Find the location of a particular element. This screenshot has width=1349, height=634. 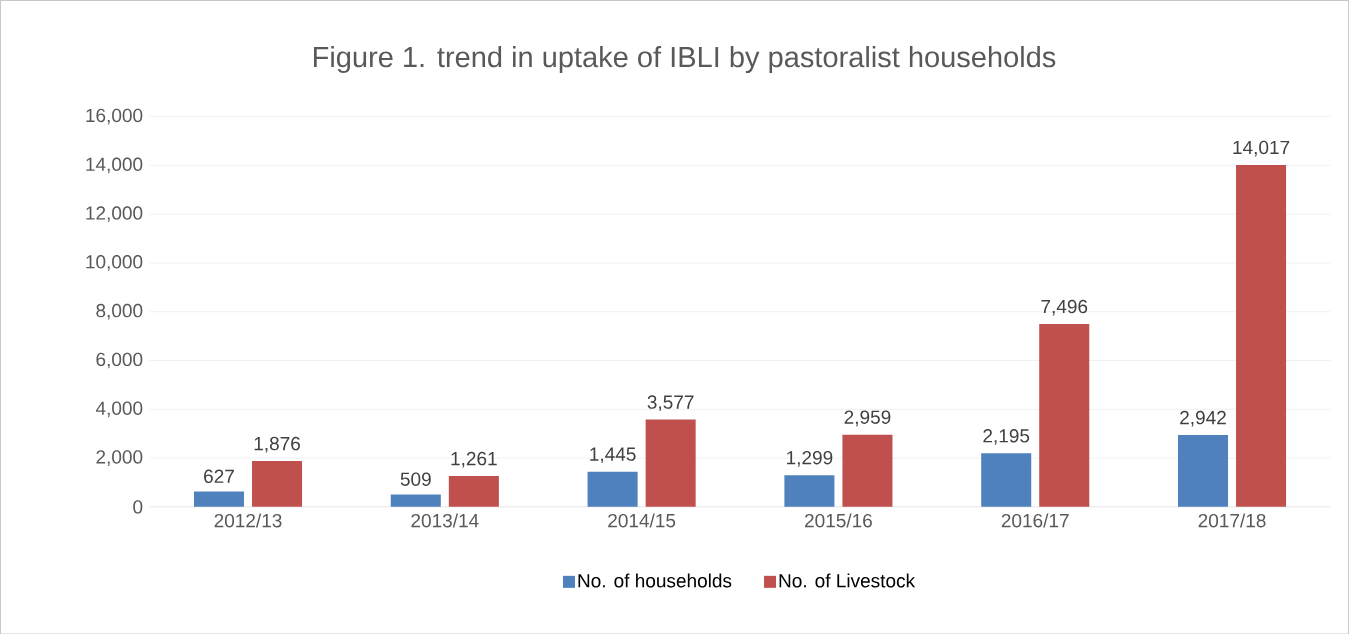

data-label: 1,299 is located at coordinates (810, 458).